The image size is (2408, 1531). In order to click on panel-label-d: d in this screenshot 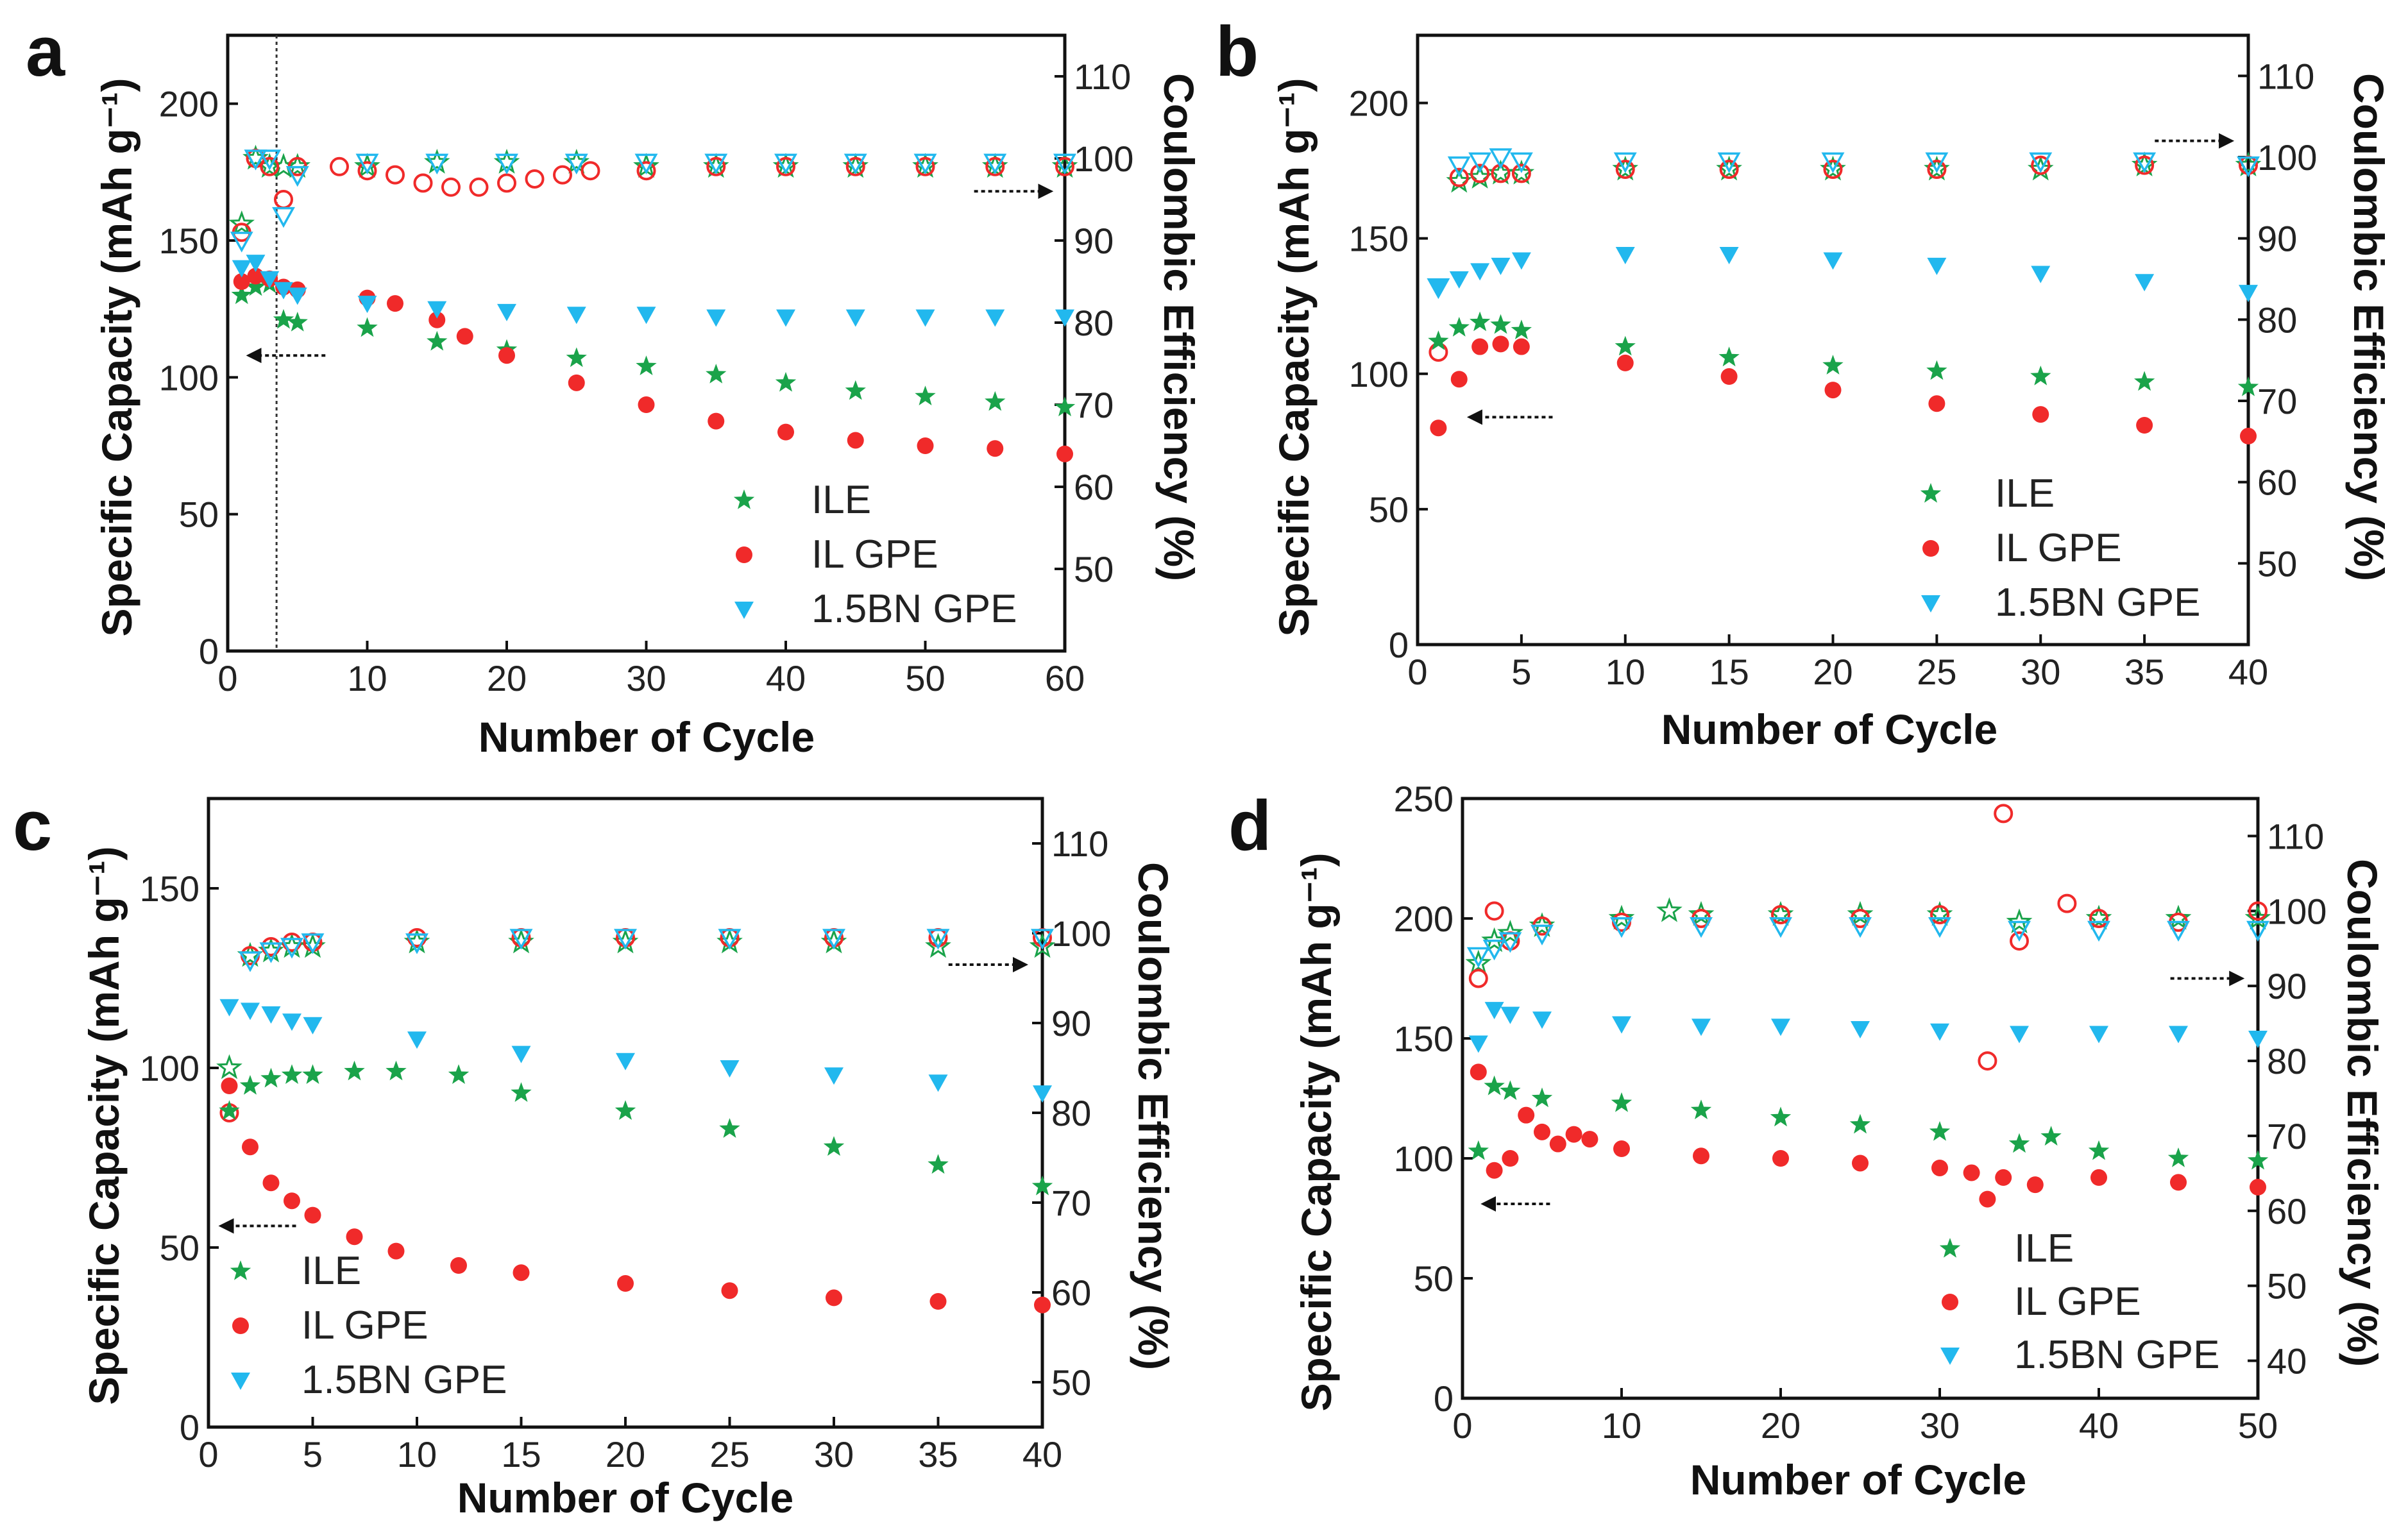, I will do `click(1249, 825)`.